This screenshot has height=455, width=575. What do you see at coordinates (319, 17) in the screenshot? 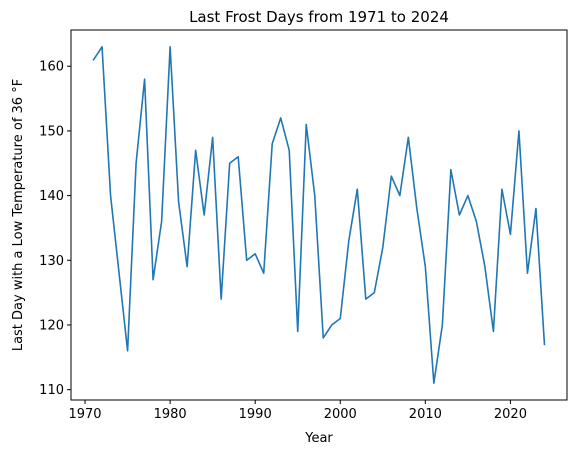
I see `chart-title: Last Frost Days from 1971 to 2024` at bounding box center [319, 17].